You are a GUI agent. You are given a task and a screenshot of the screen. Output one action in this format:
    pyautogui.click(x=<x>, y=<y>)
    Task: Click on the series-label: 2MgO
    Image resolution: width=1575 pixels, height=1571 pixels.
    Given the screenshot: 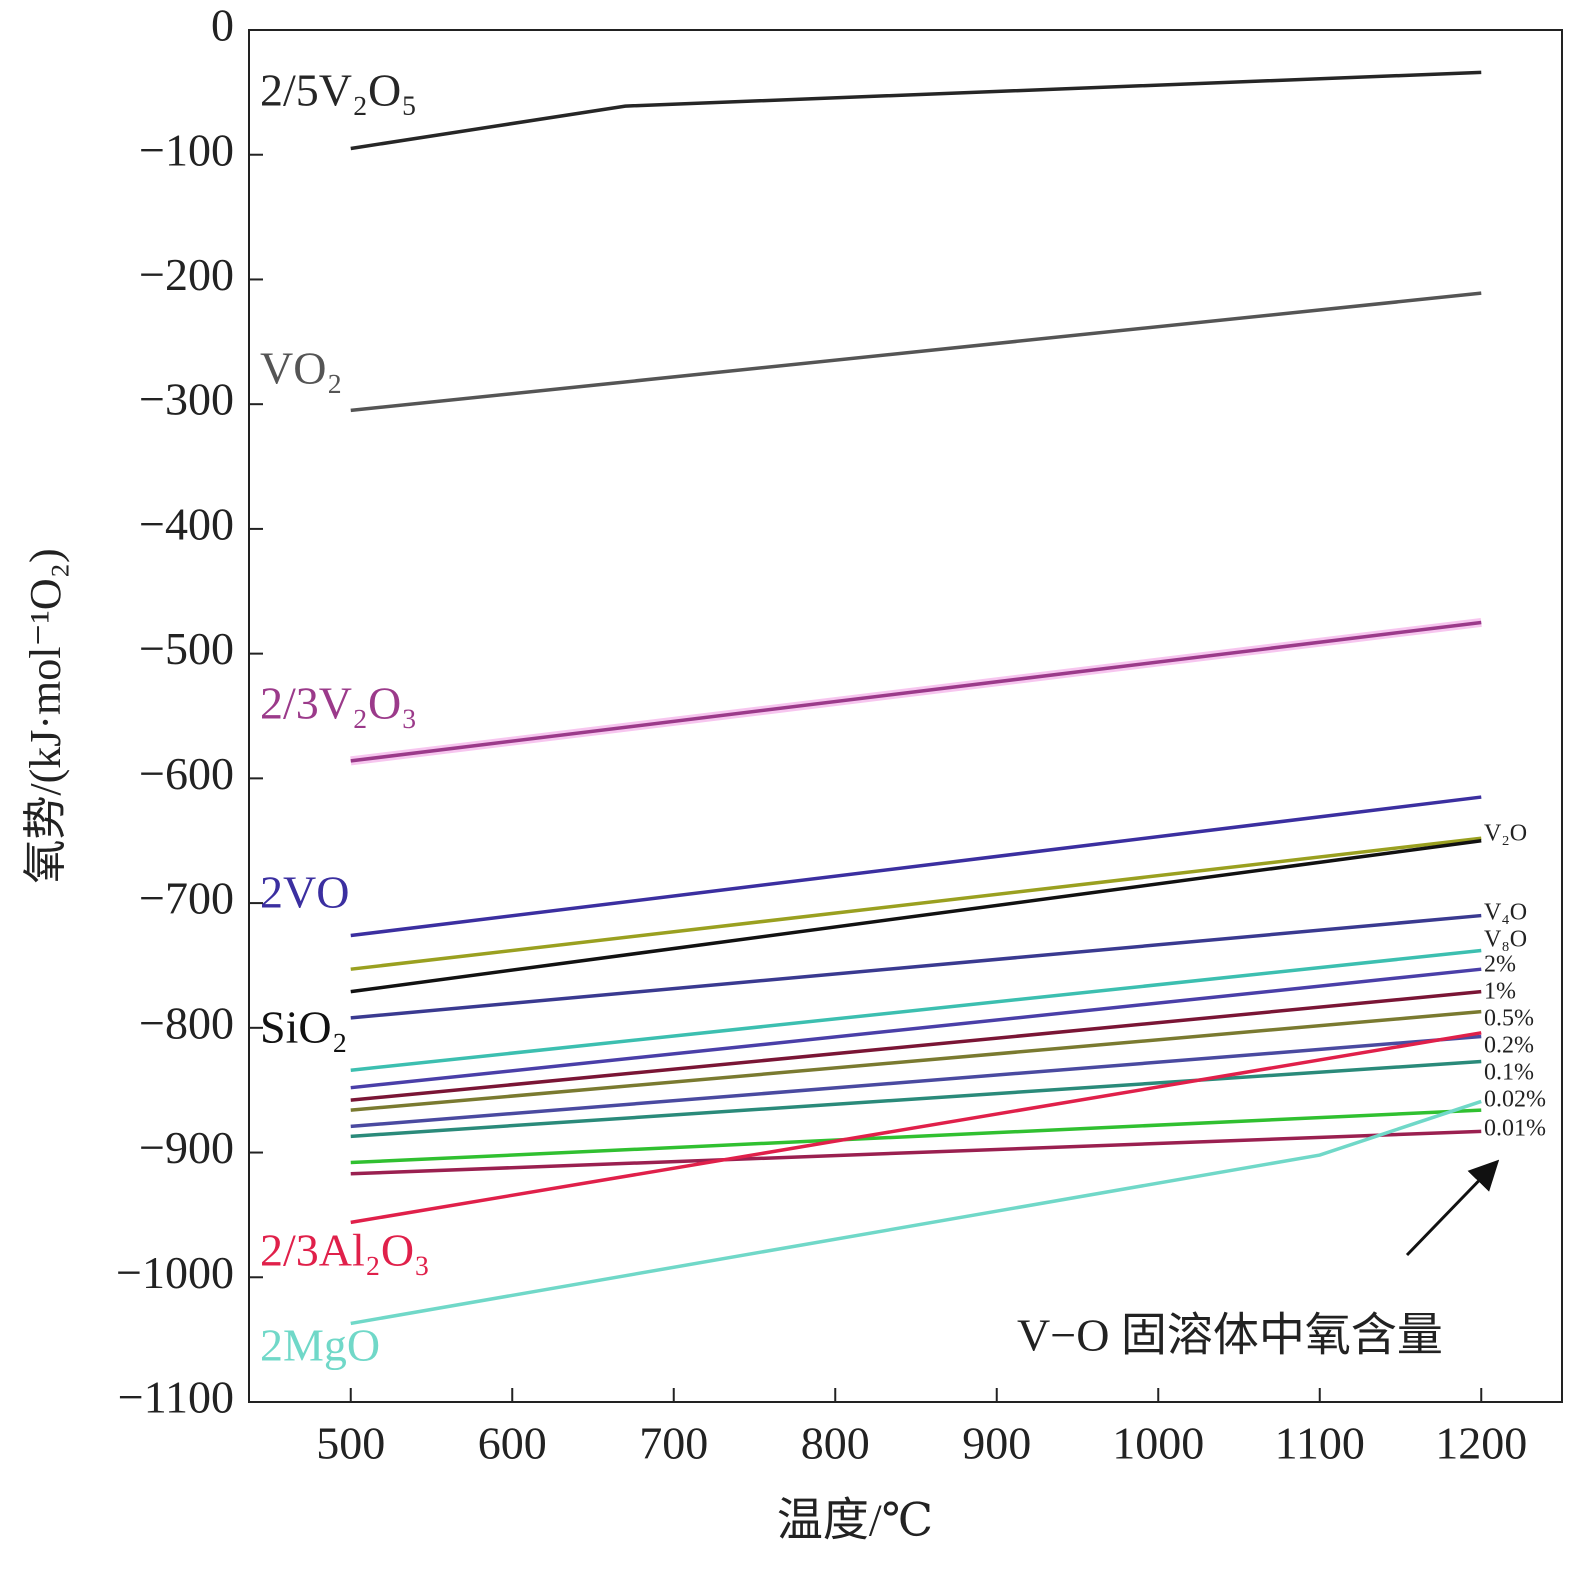 What is the action you would take?
    pyautogui.click(x=320, y=1345)
    